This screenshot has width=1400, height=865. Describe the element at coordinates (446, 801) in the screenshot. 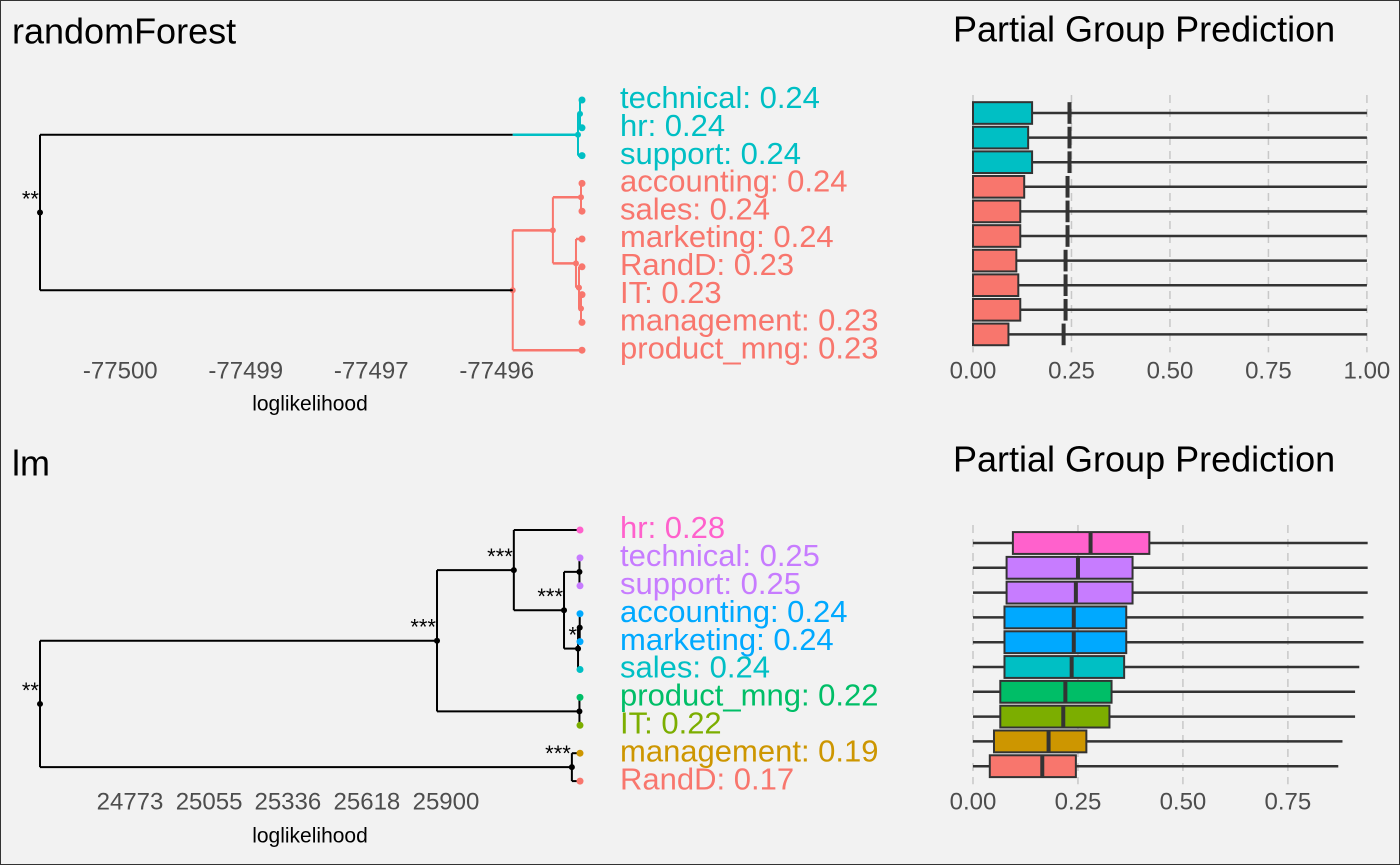

I see `x-tick-label: 25900` at that location.